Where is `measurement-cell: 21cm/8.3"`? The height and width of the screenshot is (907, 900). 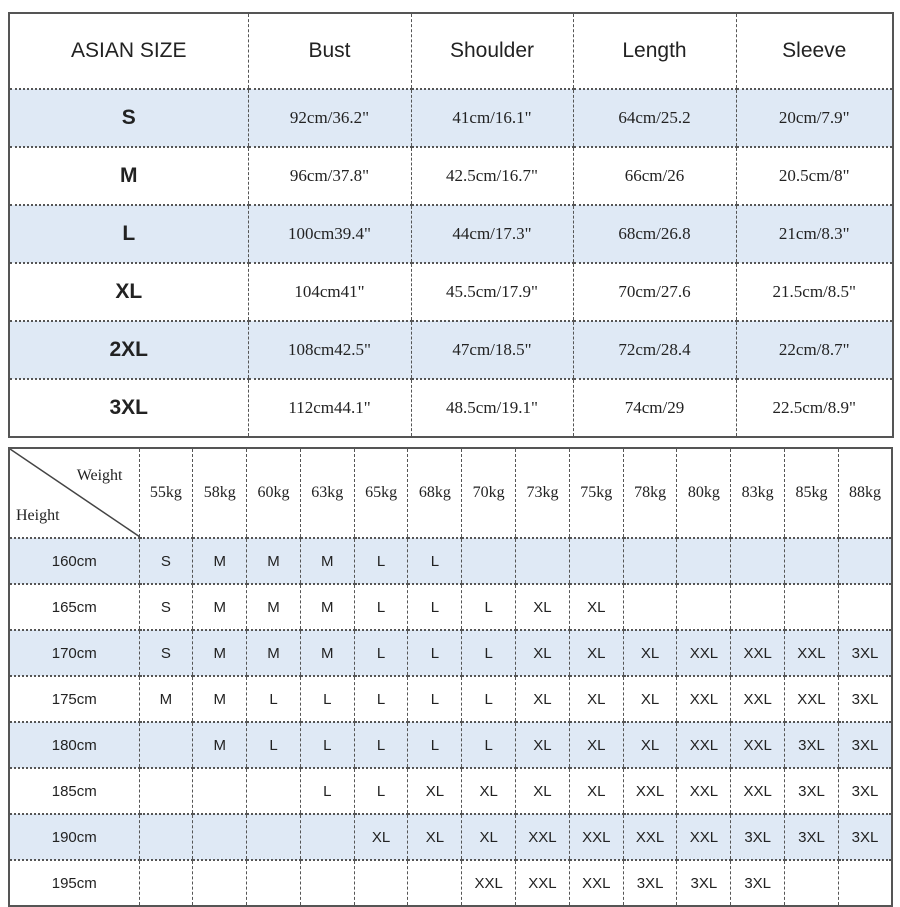 measurement-cell: 21cm/8.3" is located at coordinates (814, 234).